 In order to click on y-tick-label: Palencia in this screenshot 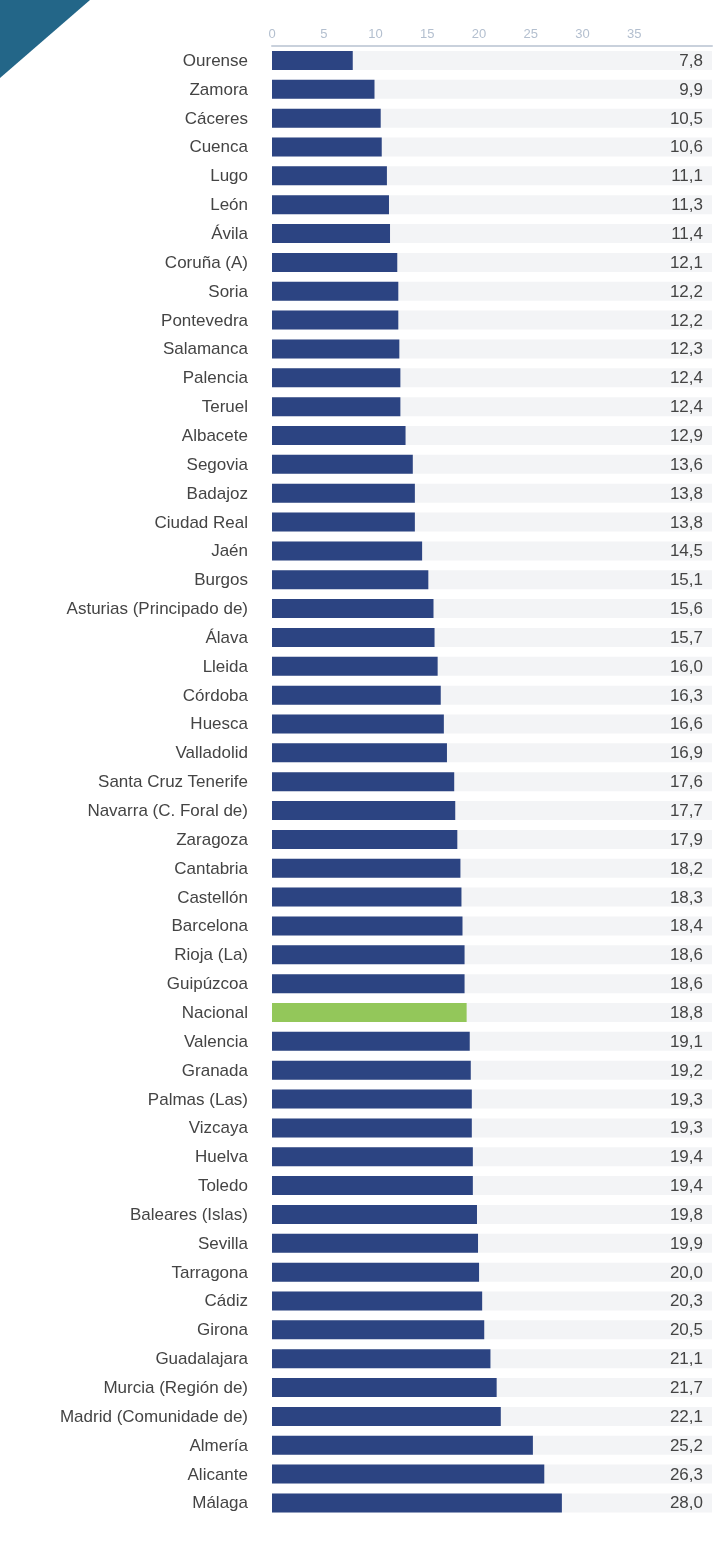, I will do `click(215, 378)`.